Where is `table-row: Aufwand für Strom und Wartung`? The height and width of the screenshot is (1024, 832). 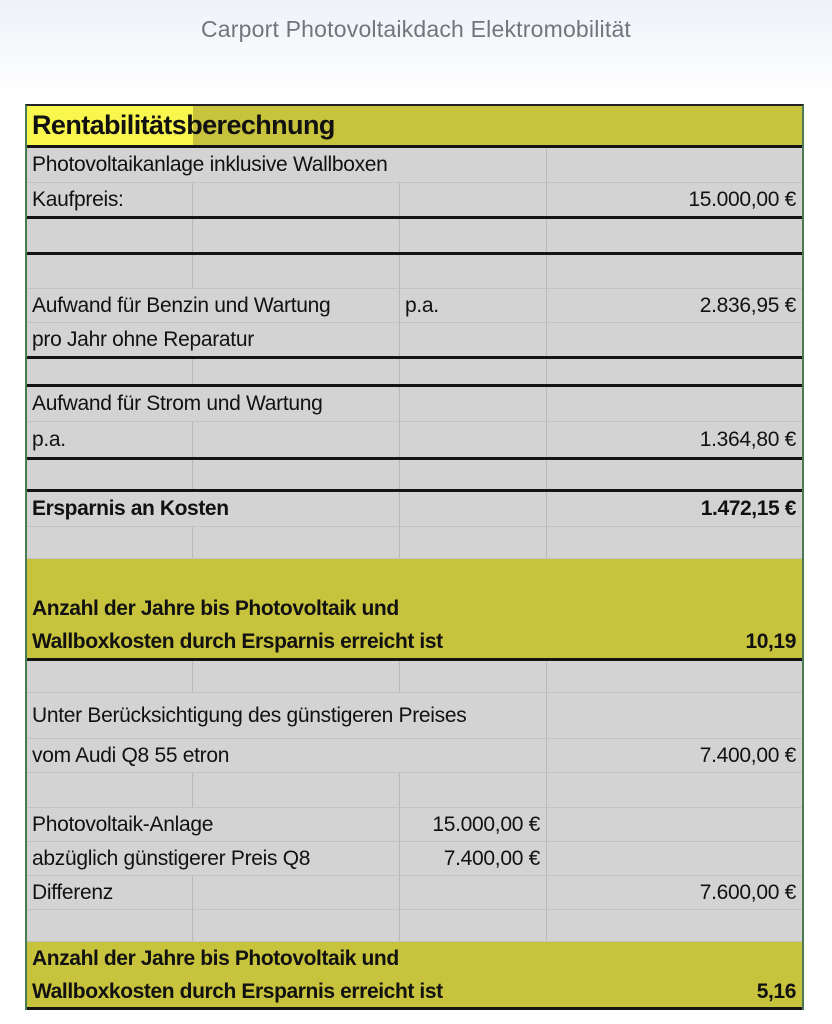 table-row: Aufwand für Strom und Wartung is located at coordinates (414, 404).